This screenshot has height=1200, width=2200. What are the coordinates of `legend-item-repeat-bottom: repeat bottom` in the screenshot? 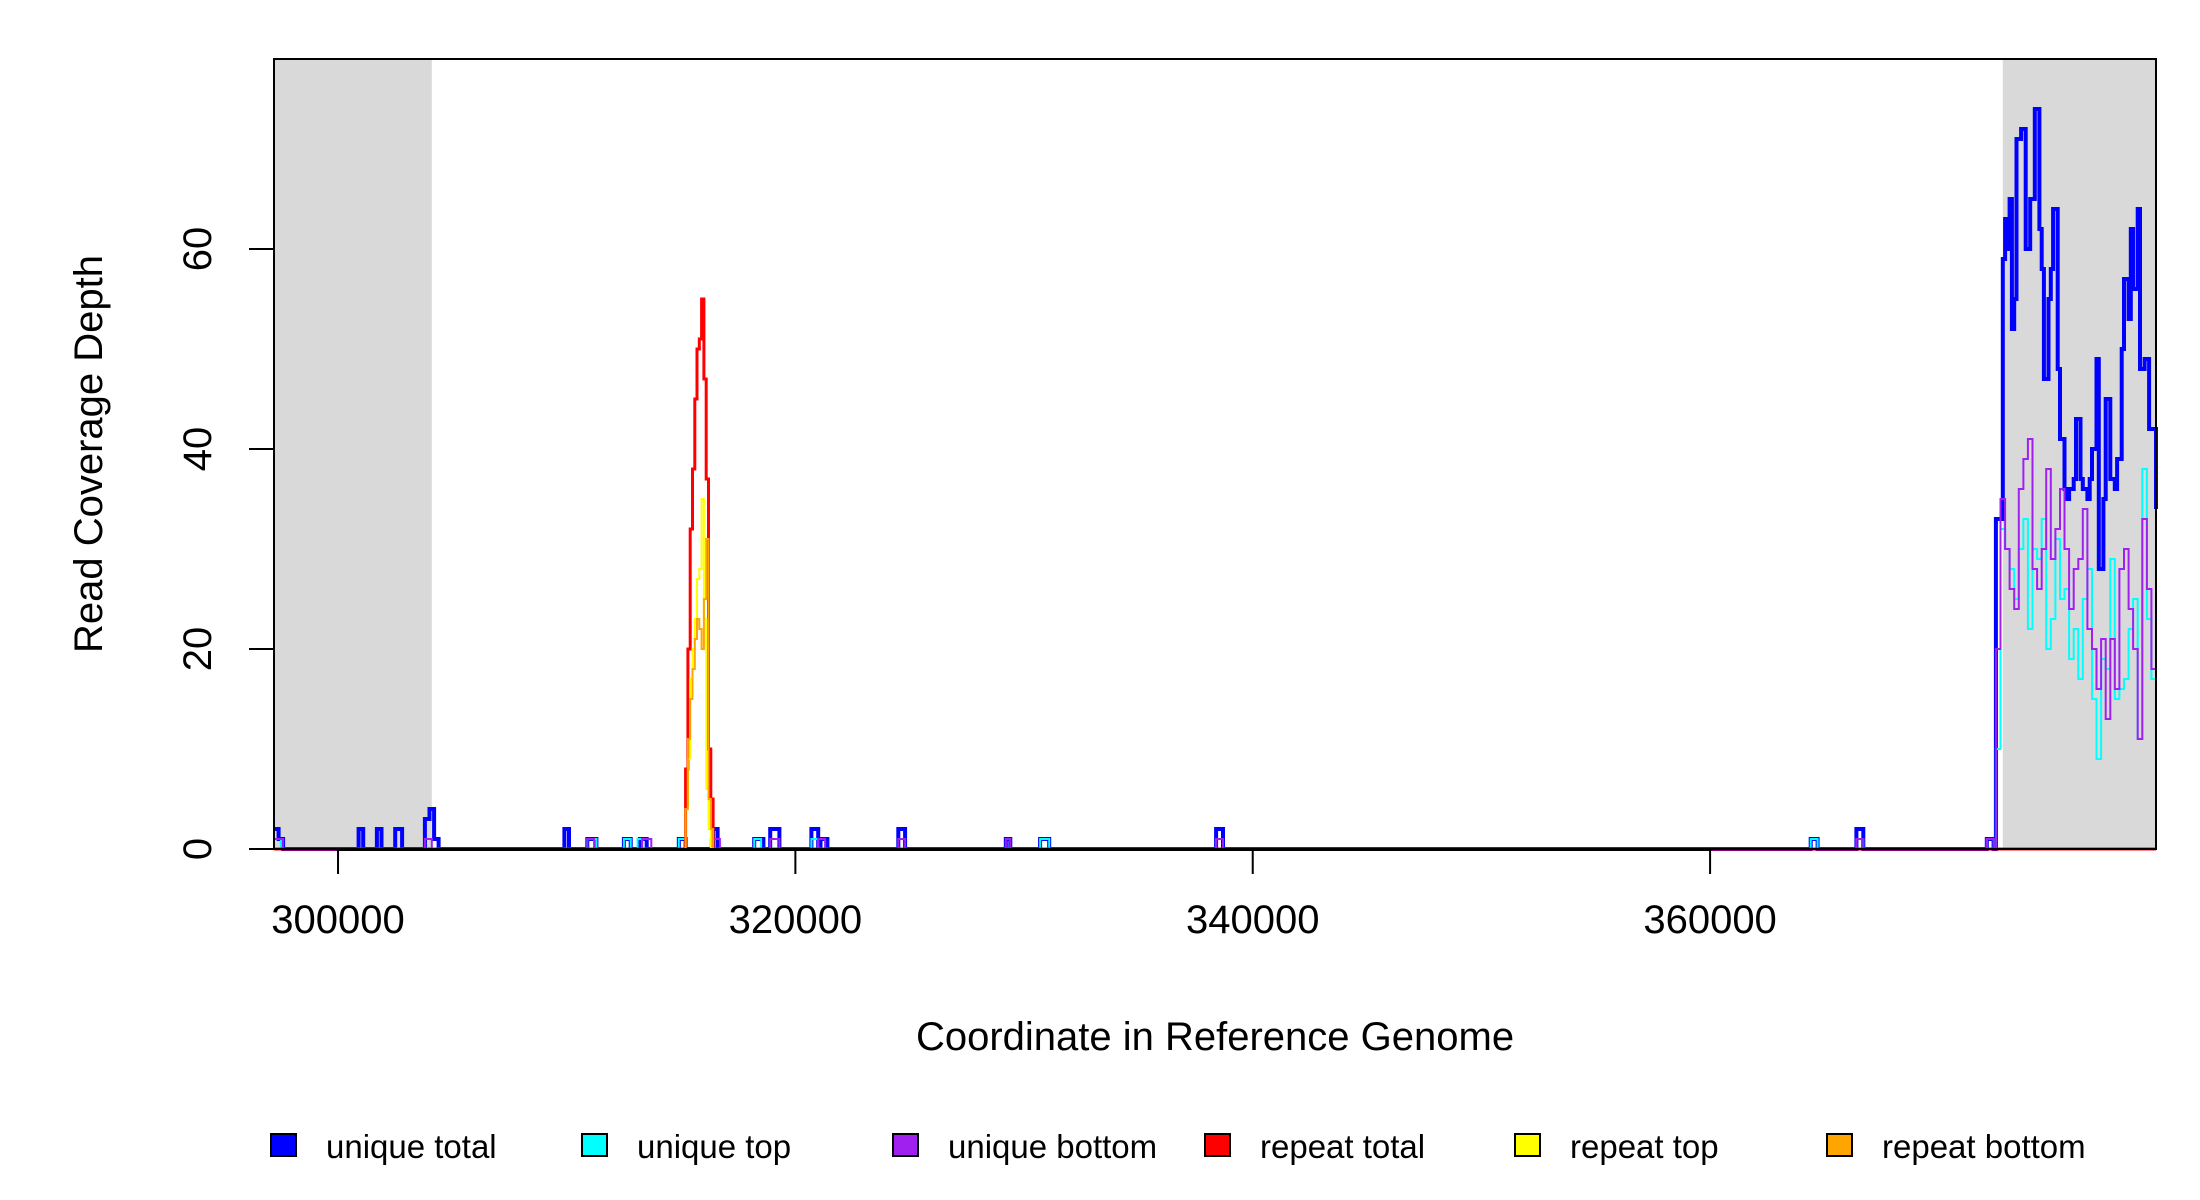 It's located at (1956, 1146).